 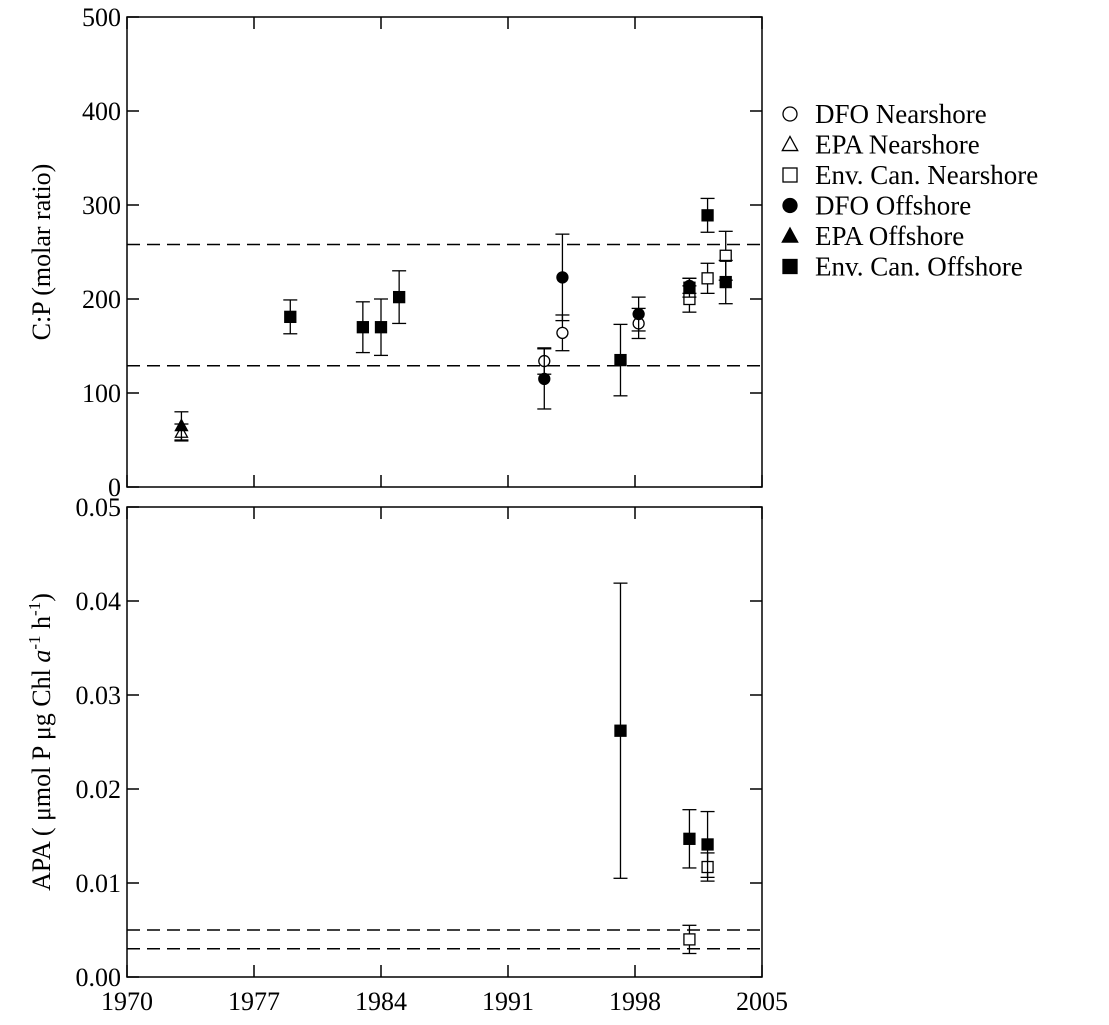 What do you see at coordinates (101, 252) in the screenshot?
I see `cp-y-tick-labels: 0 100 200 300 400 500` at bounding box center [101, 252].